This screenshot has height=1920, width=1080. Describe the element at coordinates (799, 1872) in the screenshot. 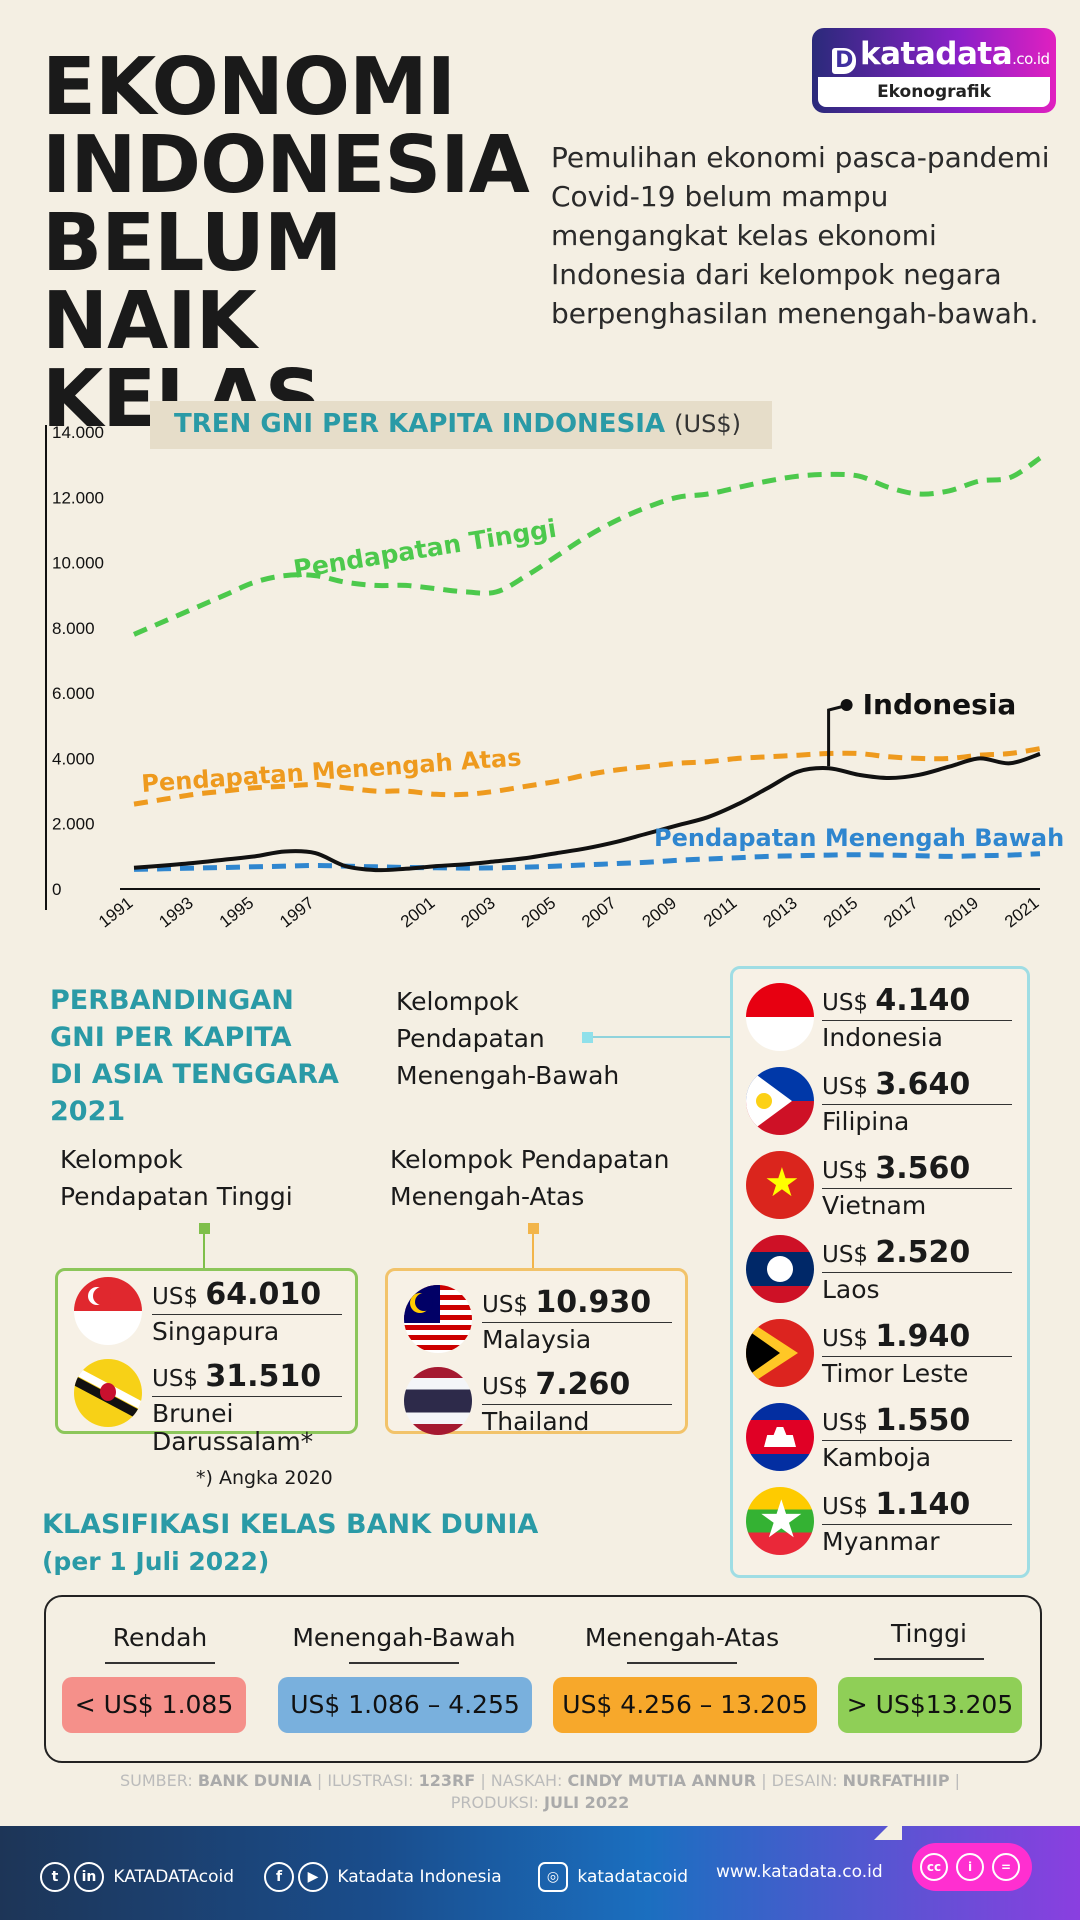

I see `footer-website-link: www.katadata.co.id` at that location.